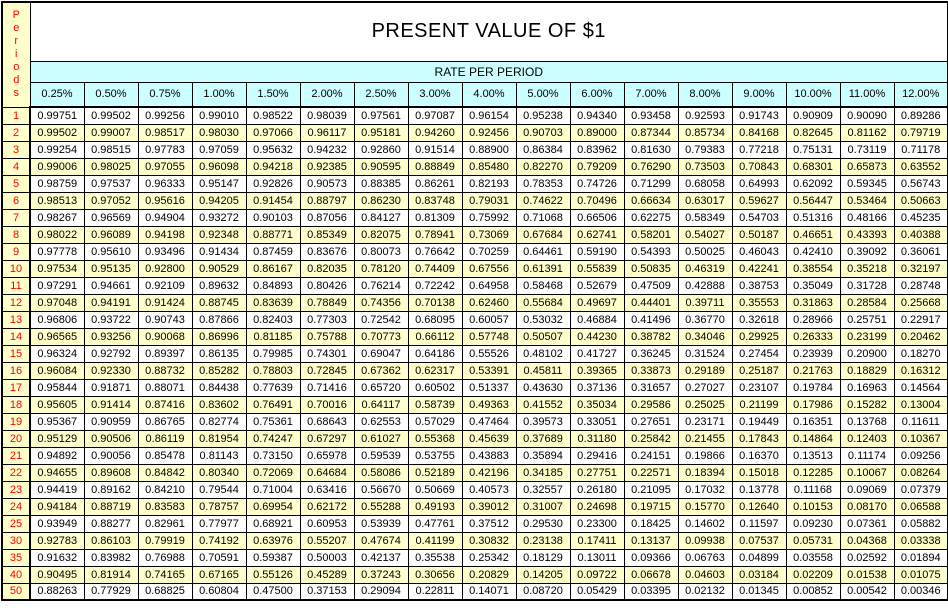 Image resolution: width=948 pixels, height=608 pixels. I want to click on pv-factor-cell: 0.82075, so click(381, 234).